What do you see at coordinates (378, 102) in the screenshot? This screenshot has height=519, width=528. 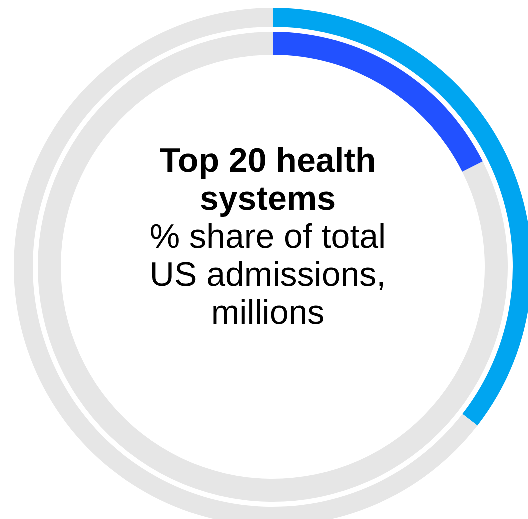 I see `donut-slice` at bounding box center [378, 102].